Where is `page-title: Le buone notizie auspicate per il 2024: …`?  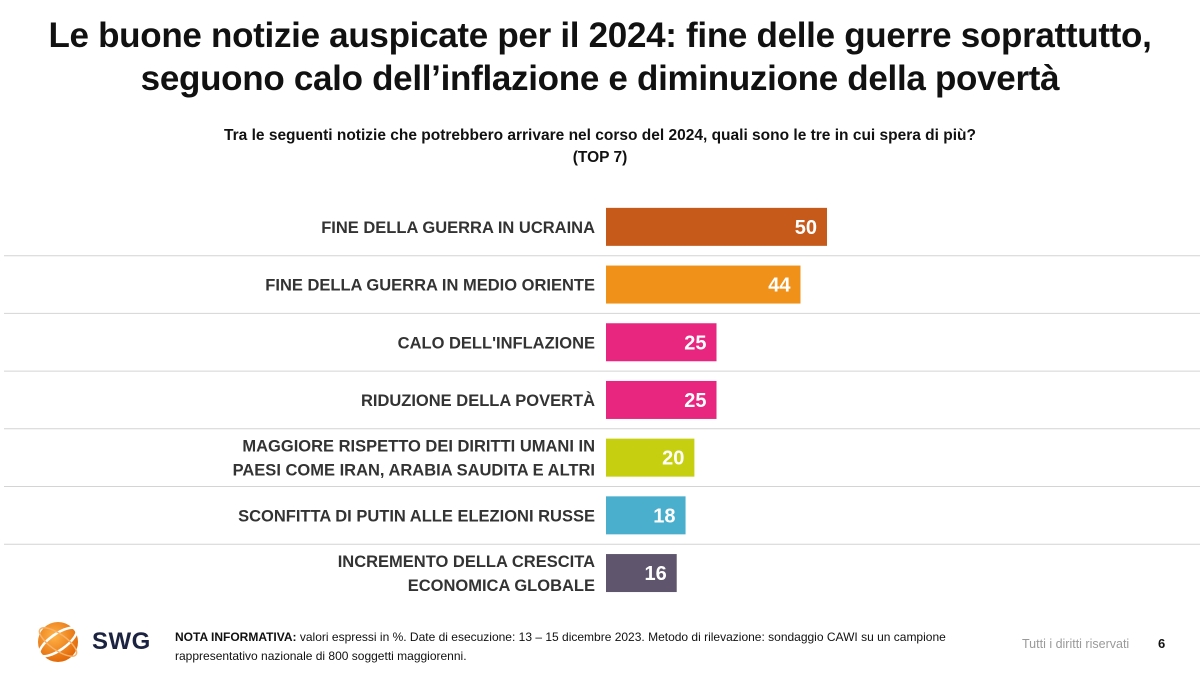
page-title: Le buone notizie auspicate per il 2024: … is located at coordinates (600, 57).